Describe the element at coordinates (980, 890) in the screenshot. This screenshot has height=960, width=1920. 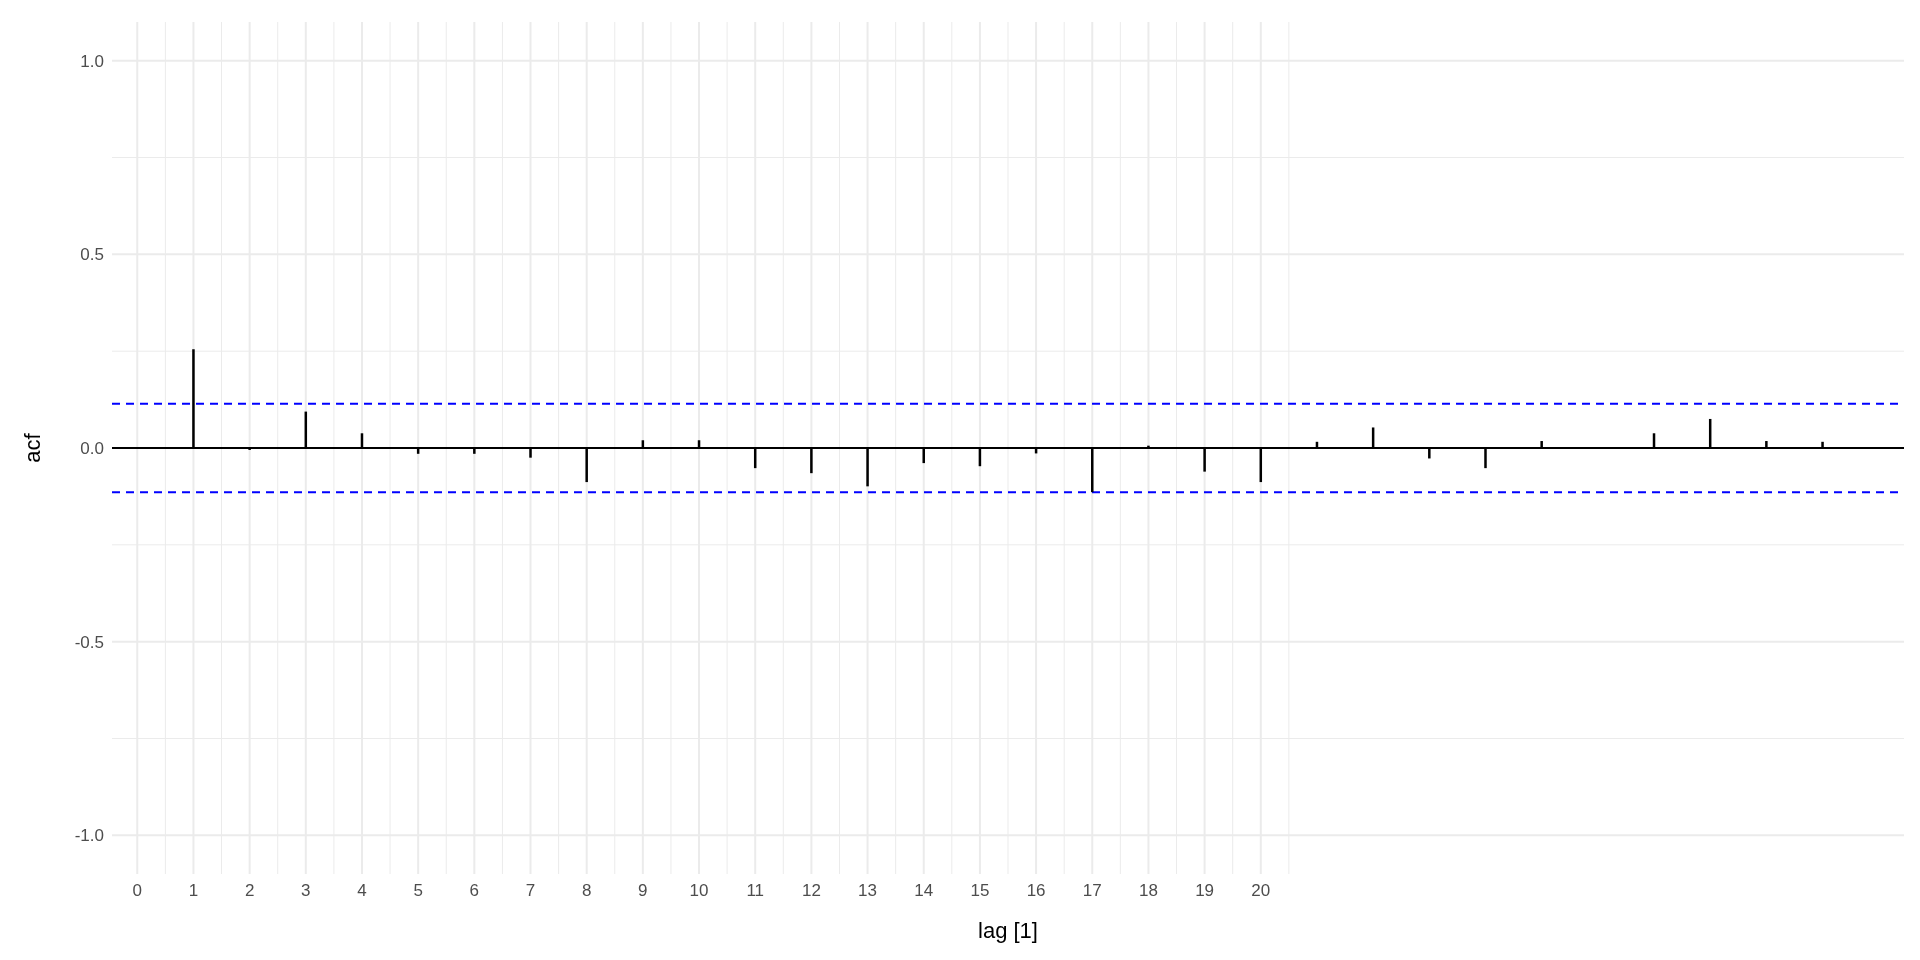
I see `x-tick-label: 15` at that location.